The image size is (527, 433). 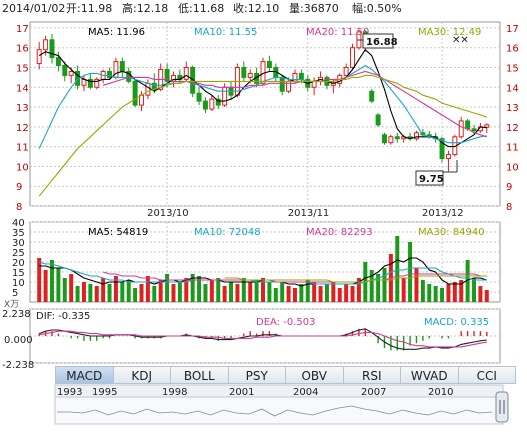 I want to click on volume-tick: 20, so click(x=18, y=263).